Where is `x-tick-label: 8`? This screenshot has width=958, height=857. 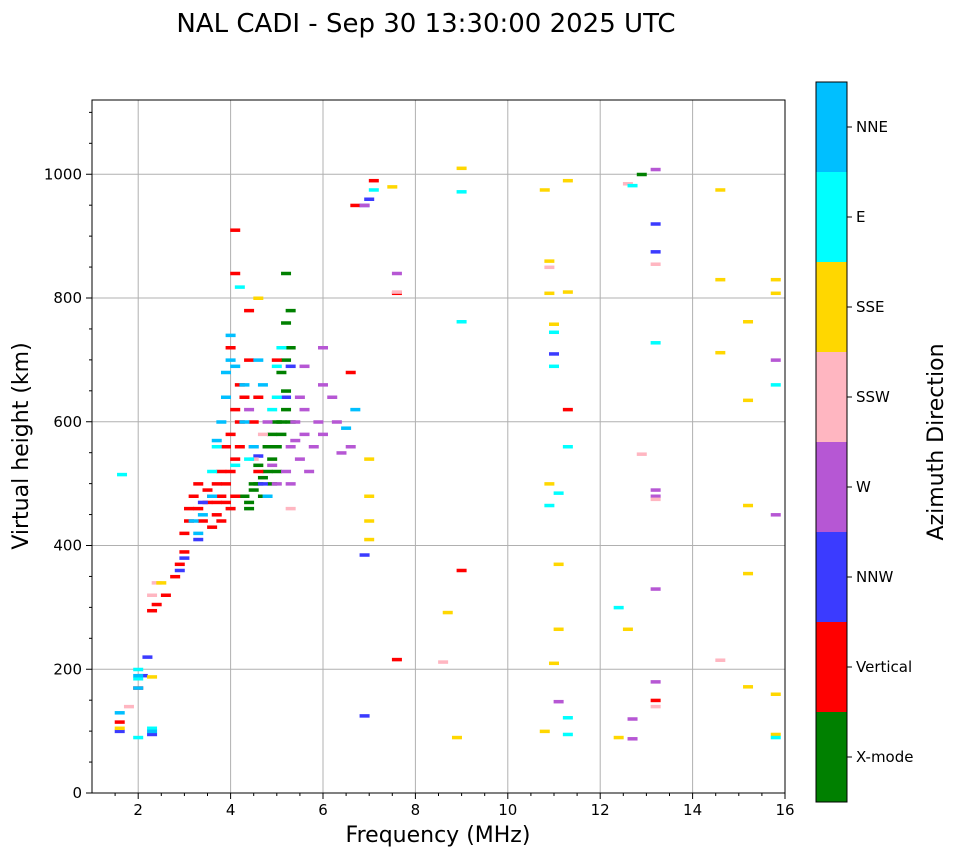 x-tick-label: 8 is located at coordinates (416, 810).